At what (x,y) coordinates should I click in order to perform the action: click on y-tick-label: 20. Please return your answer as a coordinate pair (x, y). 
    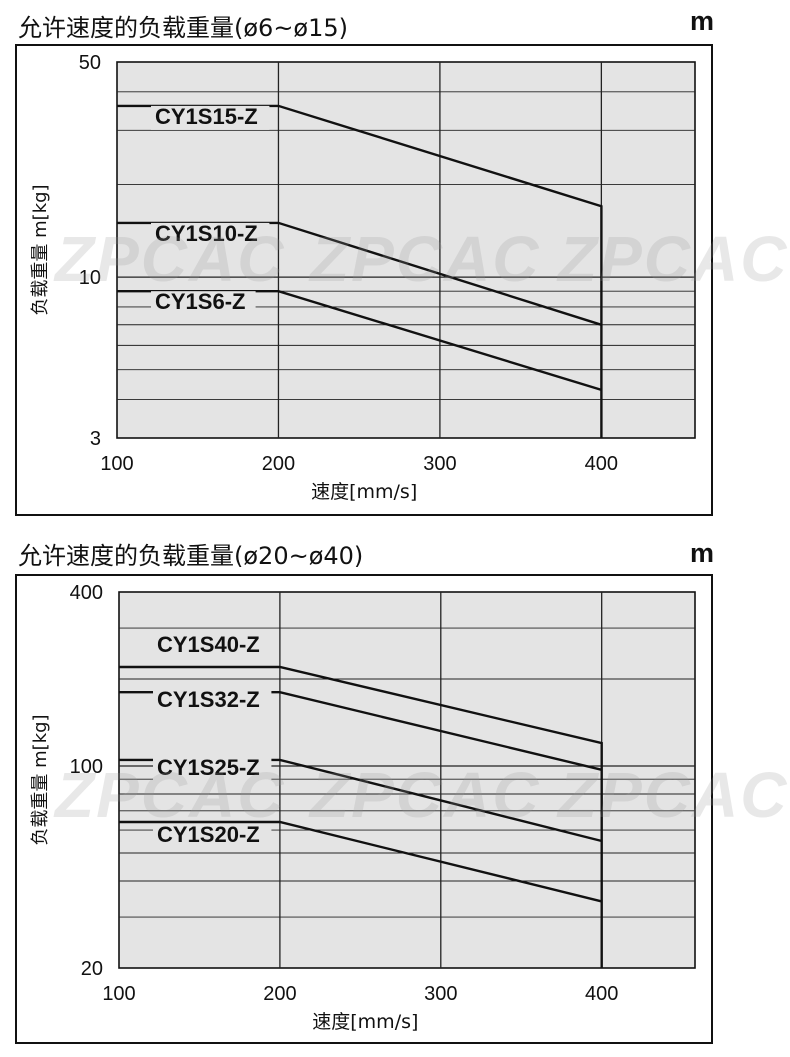
    Looking at the image, I should click on (92, 969).